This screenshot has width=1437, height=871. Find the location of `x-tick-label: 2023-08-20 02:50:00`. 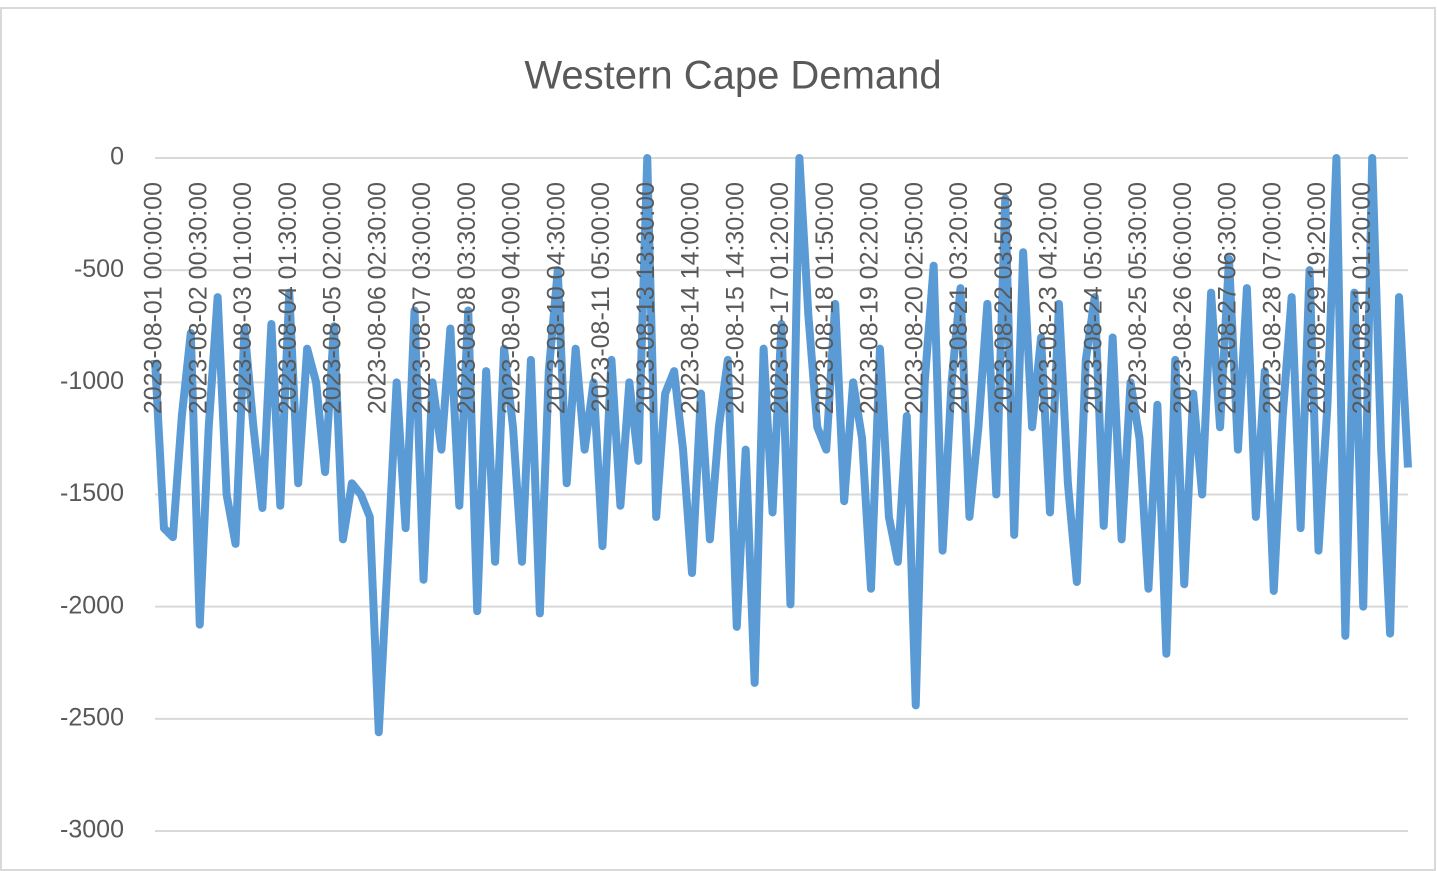

x-tick-label: 2023-08-20 02:50:00 is located at coordinates (914, 298).